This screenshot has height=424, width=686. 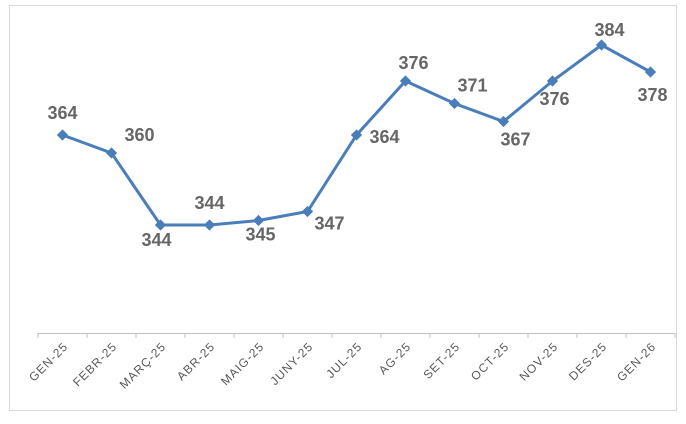 What do you see at coordinates (609, 30) in the screenshot?
I see `value-label: 384` at bounding box center [609, 30].